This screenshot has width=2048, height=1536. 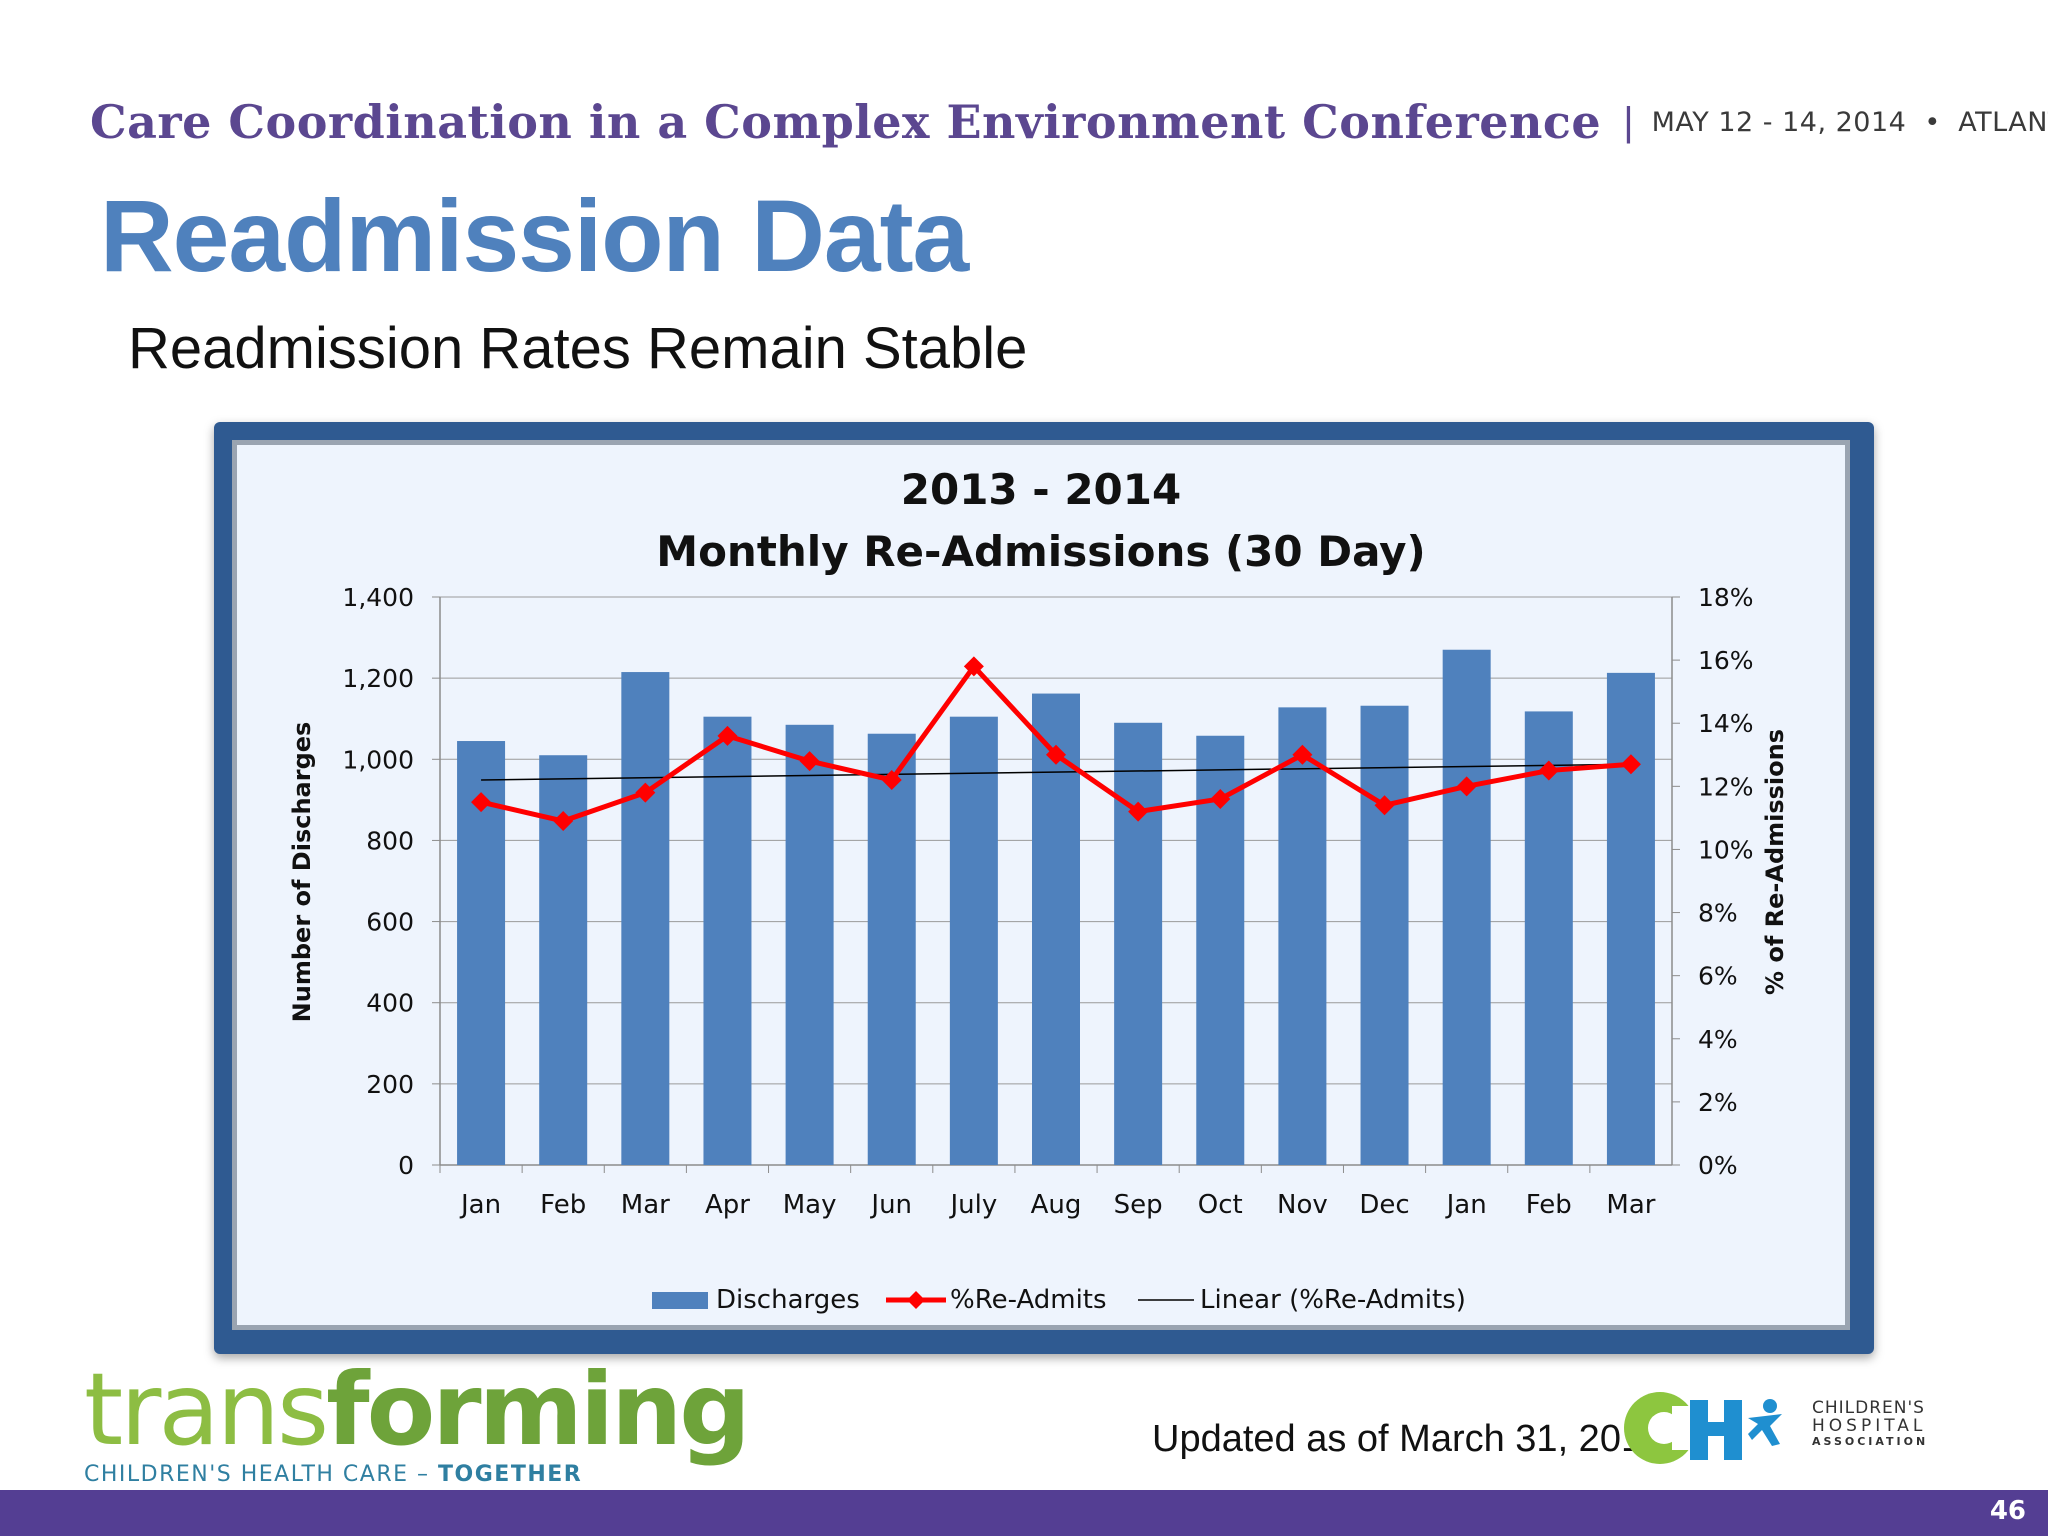 I want to click on logo-tagline-text: CHILDREN'S HEALTH CARE –, so click(x=261, y=1474).